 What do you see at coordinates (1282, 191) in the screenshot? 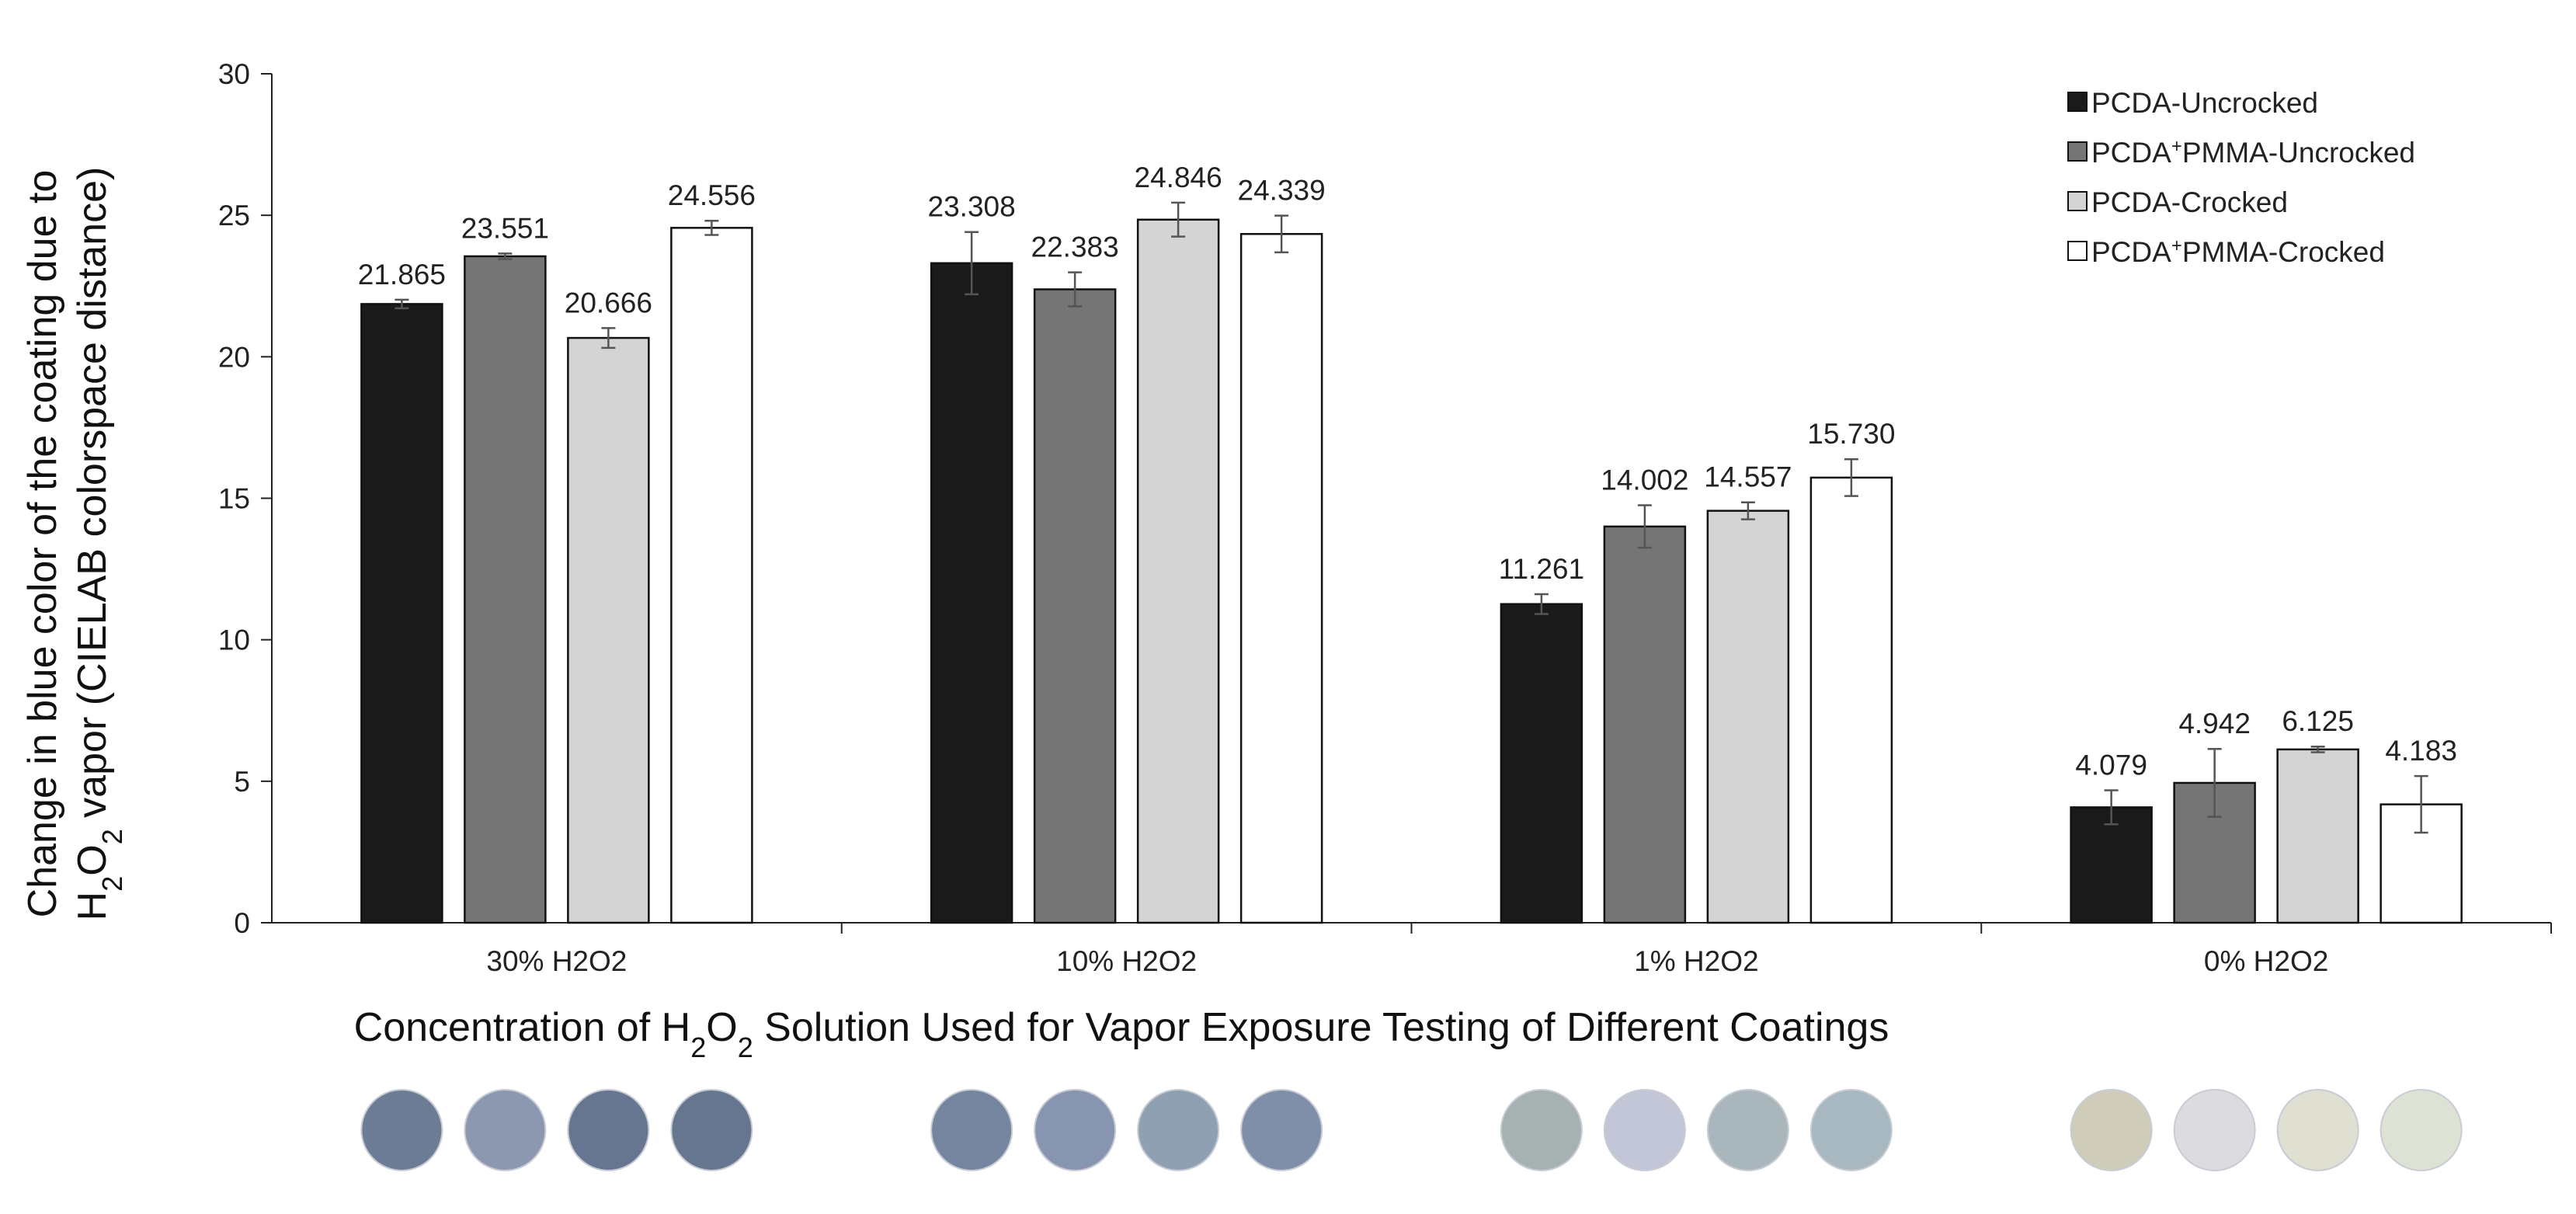
I see `data-label: 24.339` at bounding box center [1282, 191].